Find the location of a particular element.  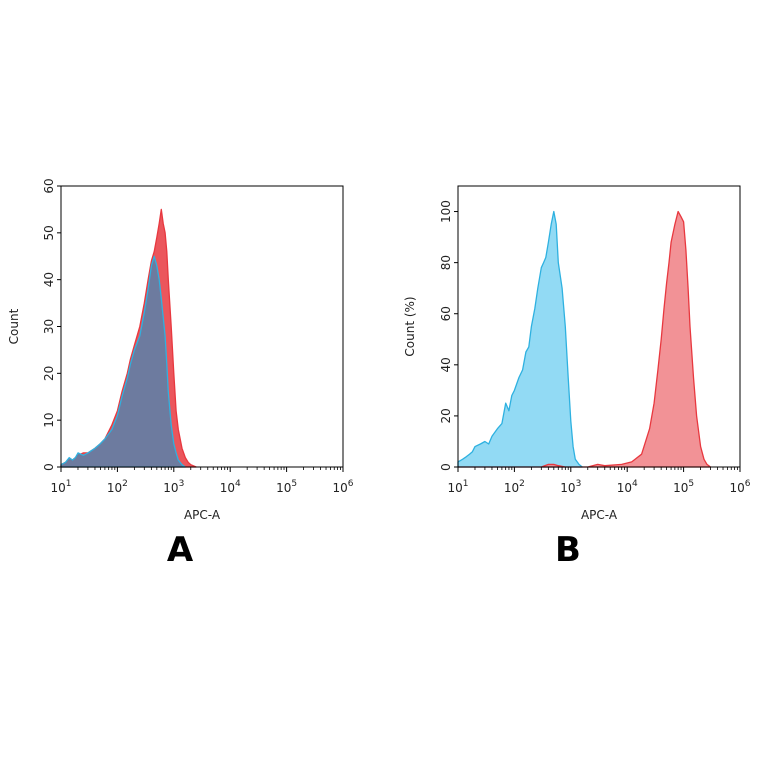

panel-label-b: B is located at coordinates (568, 550).